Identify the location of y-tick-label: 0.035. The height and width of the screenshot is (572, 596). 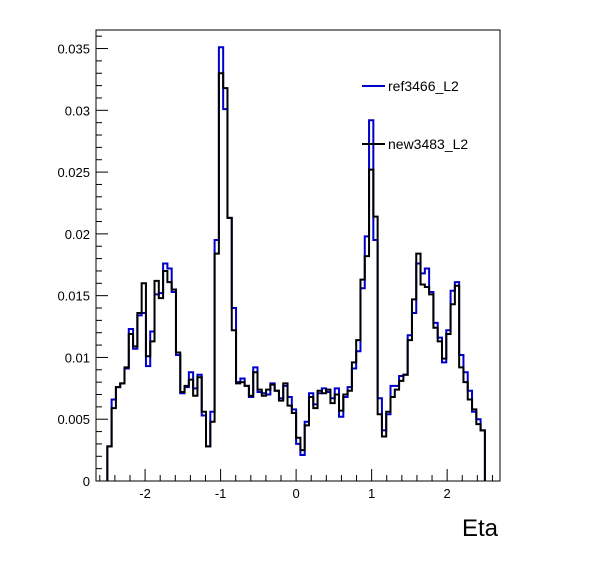
(73, 49).